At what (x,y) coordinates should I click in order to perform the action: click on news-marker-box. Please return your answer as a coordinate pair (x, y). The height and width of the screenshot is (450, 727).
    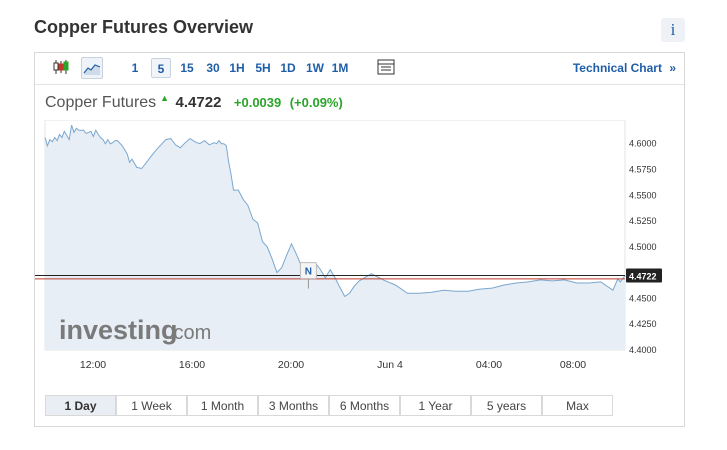
    Looking at the image, I should click on (308, 271).